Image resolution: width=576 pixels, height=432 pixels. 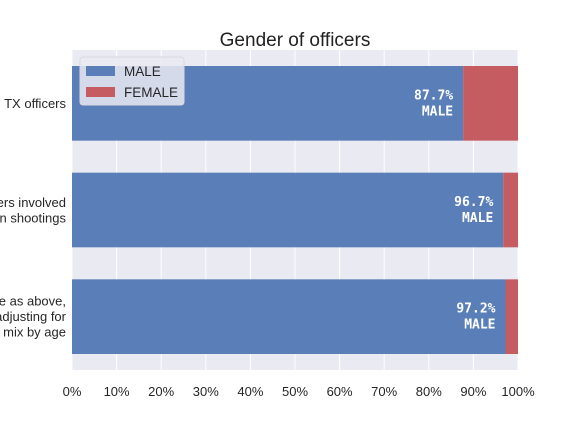 I want to click on legend-swatch-female, so click(x=100, y=92).